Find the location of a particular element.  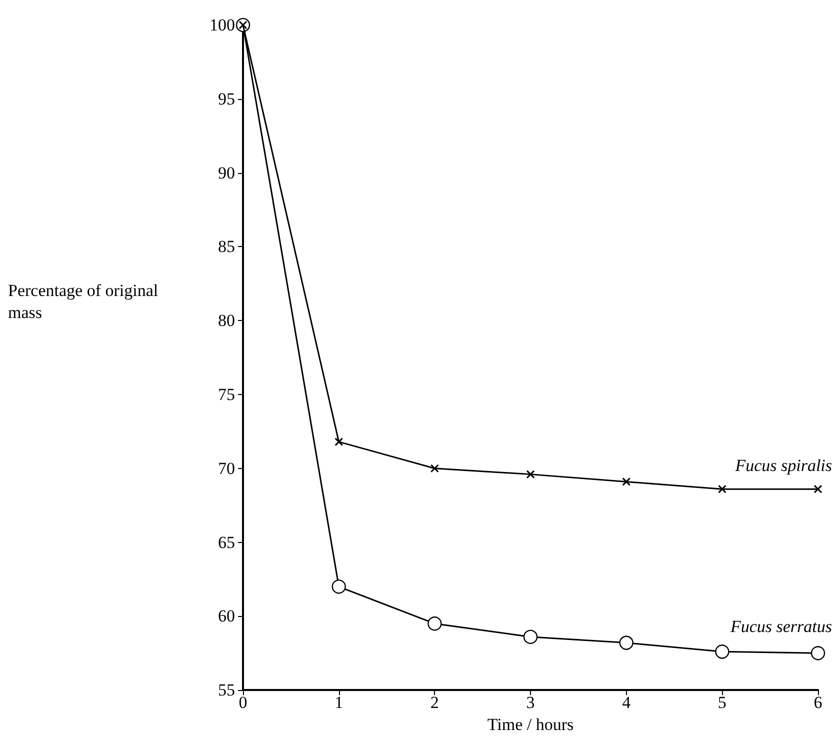

y-tick-label: 60 is located at coordinates (226, 616).